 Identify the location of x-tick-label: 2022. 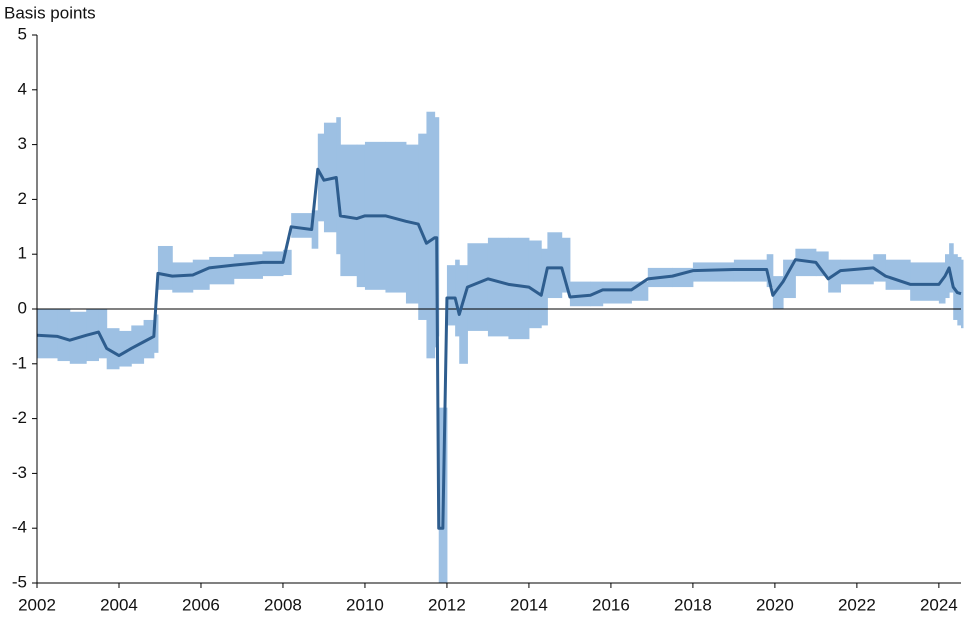
(857, 604).